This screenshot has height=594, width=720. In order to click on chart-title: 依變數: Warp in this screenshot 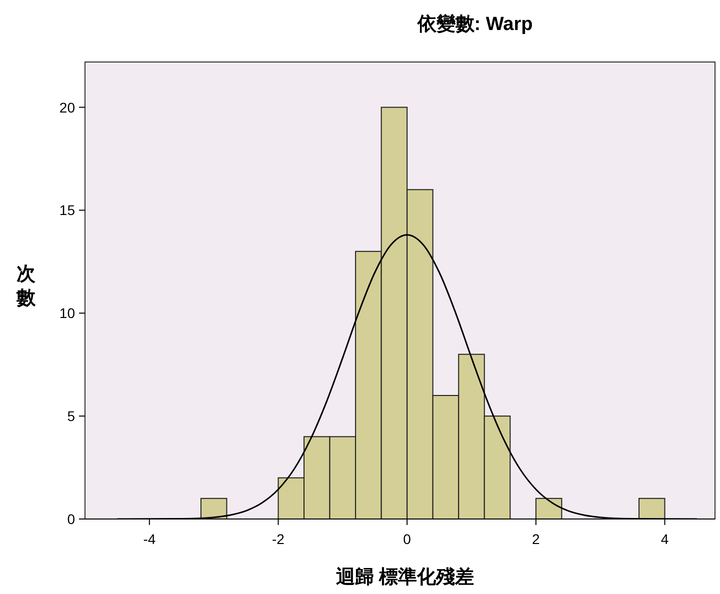, I will do `click(474, 24)`.